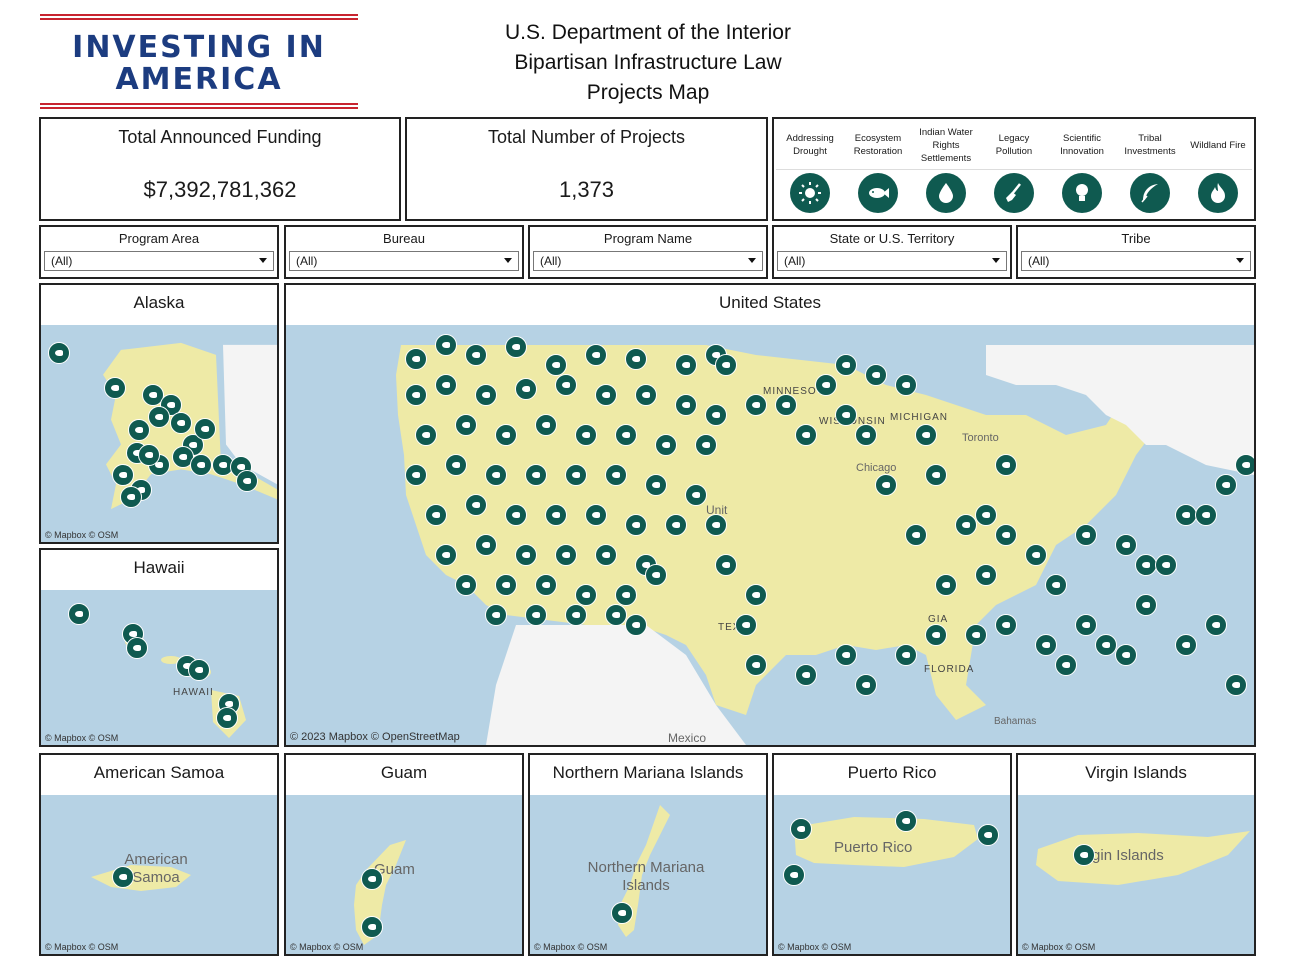  Describe the element at coordinates (810, 169) in the screenshot. I see `category-addressing-drought: Addressing Drought` at that location.